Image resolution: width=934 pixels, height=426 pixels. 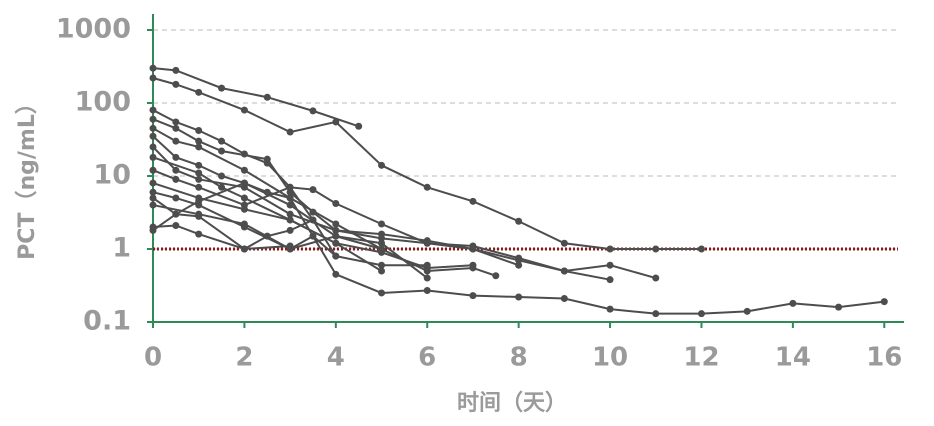 I want to click on y-tick-label: 10, so click(x=112, y=175).